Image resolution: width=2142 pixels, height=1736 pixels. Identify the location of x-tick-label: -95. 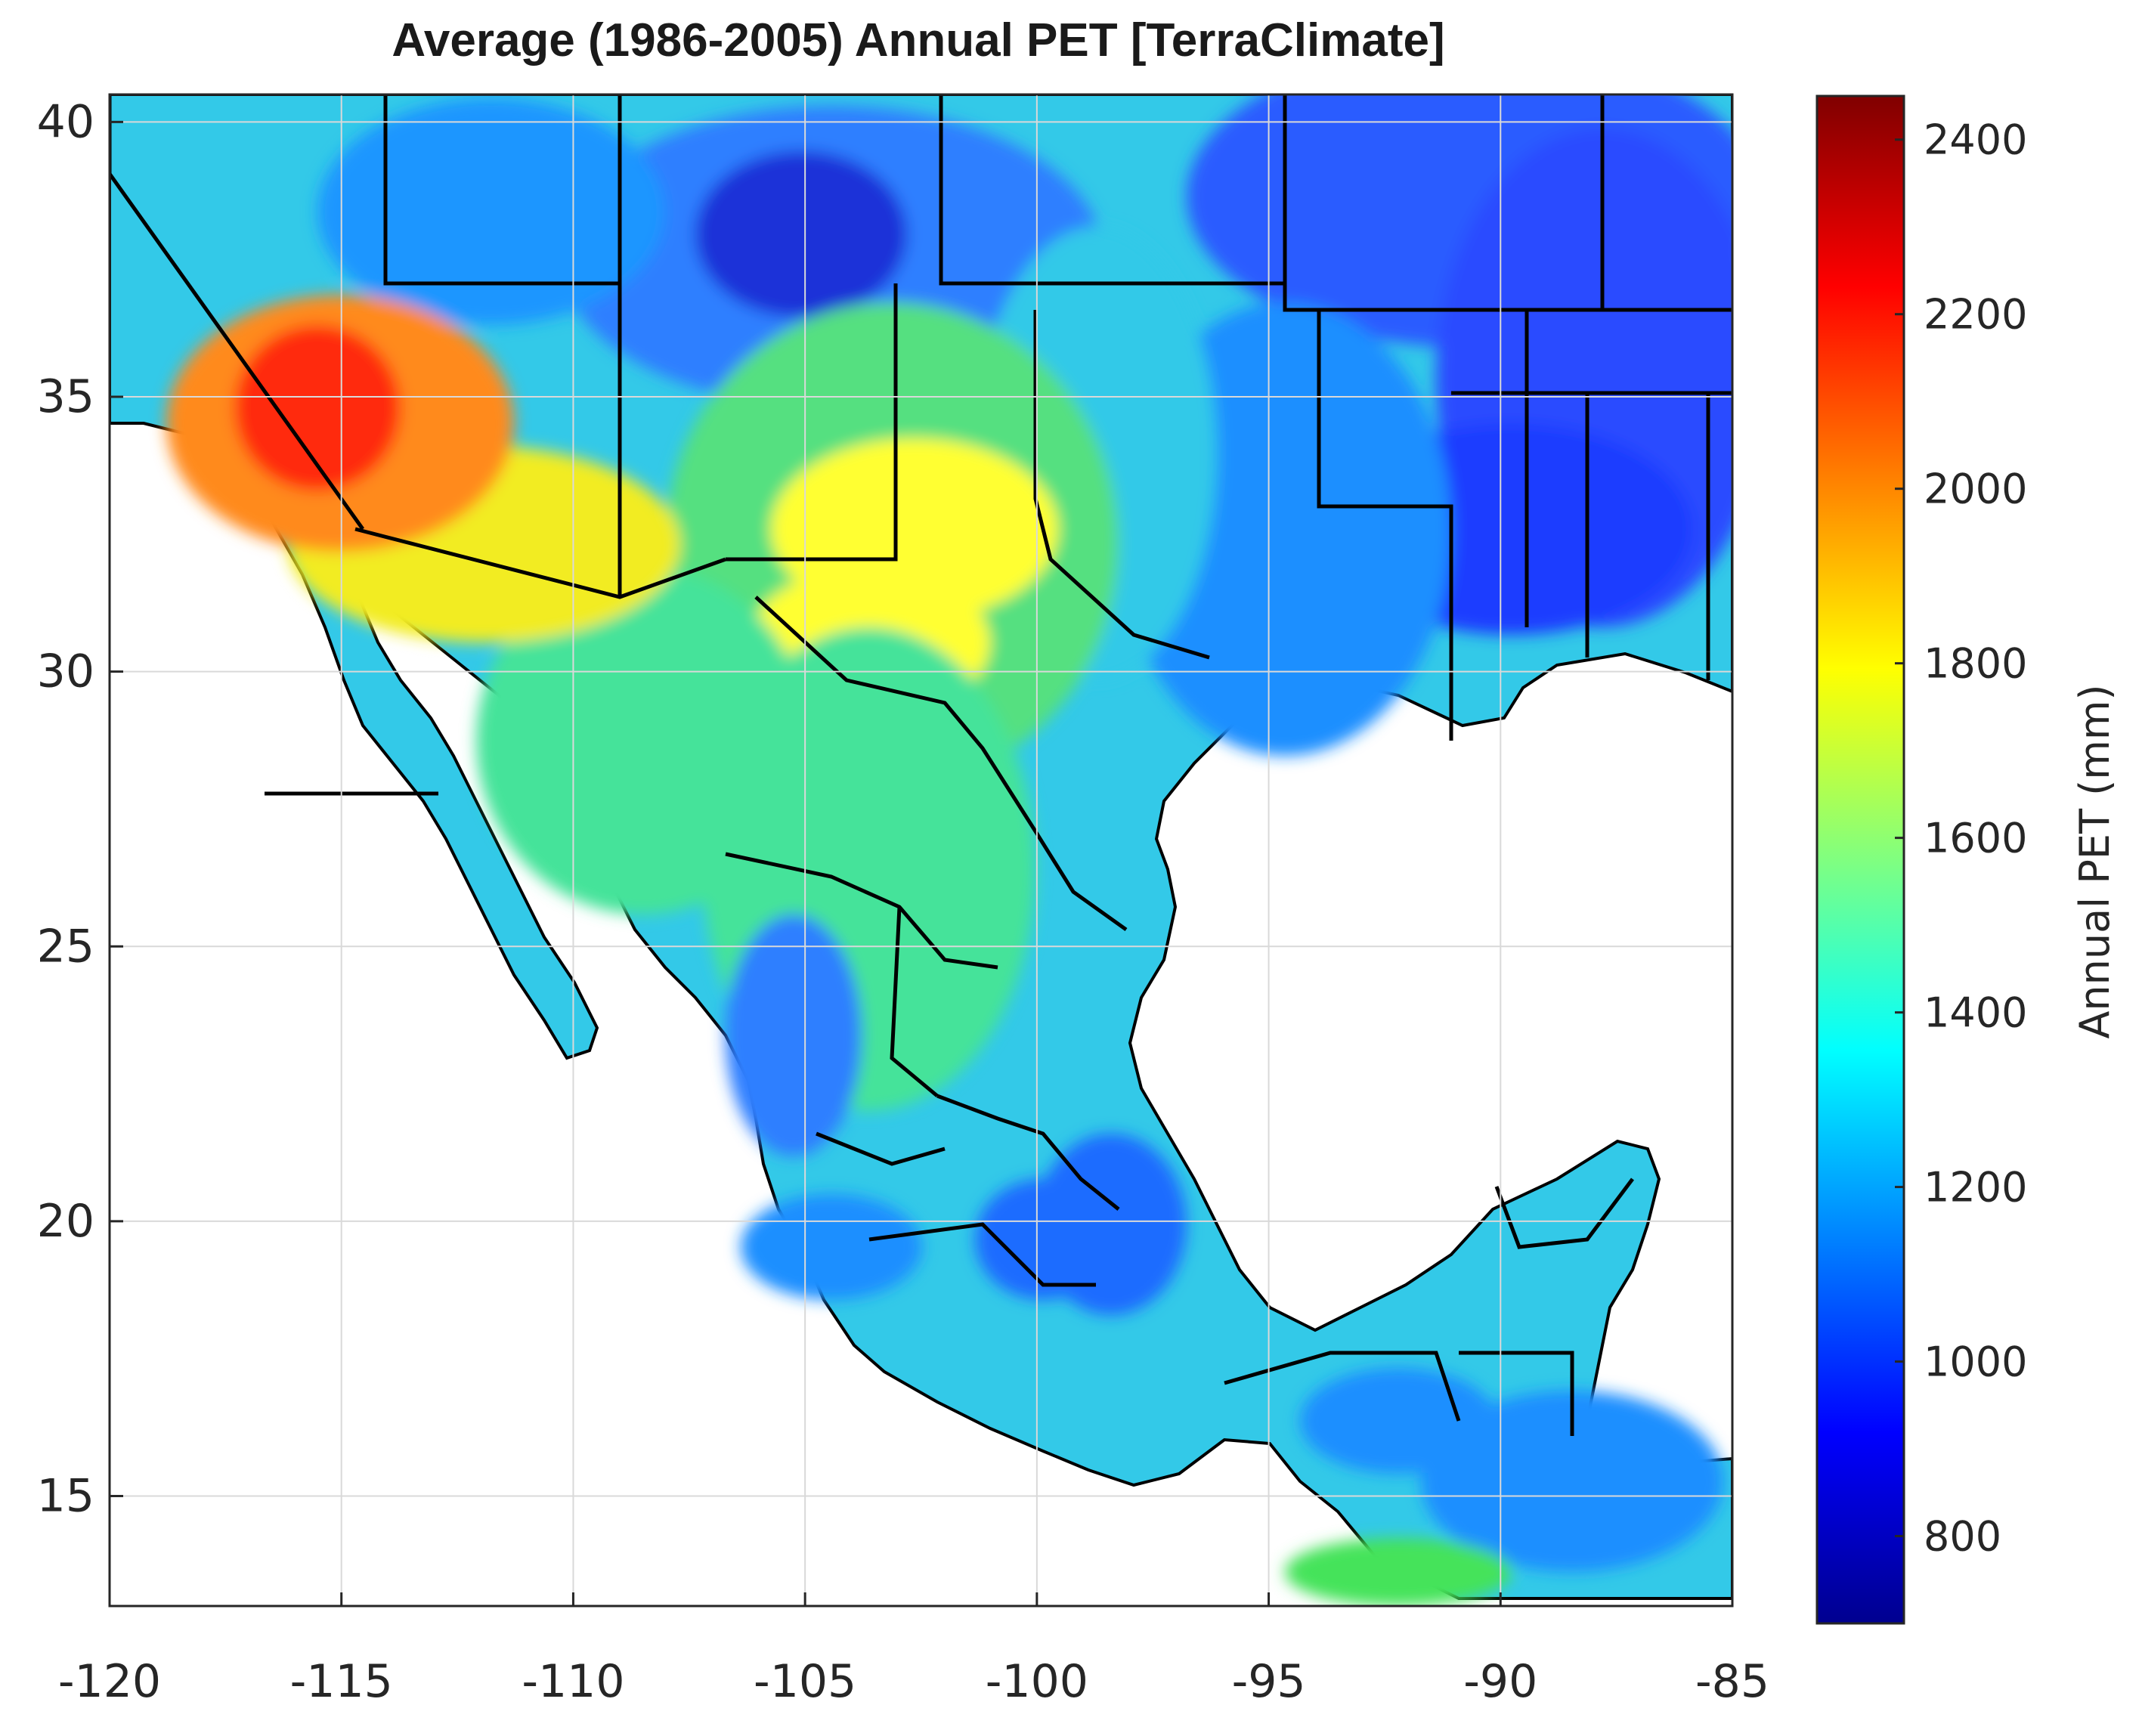
(1269, 1681).